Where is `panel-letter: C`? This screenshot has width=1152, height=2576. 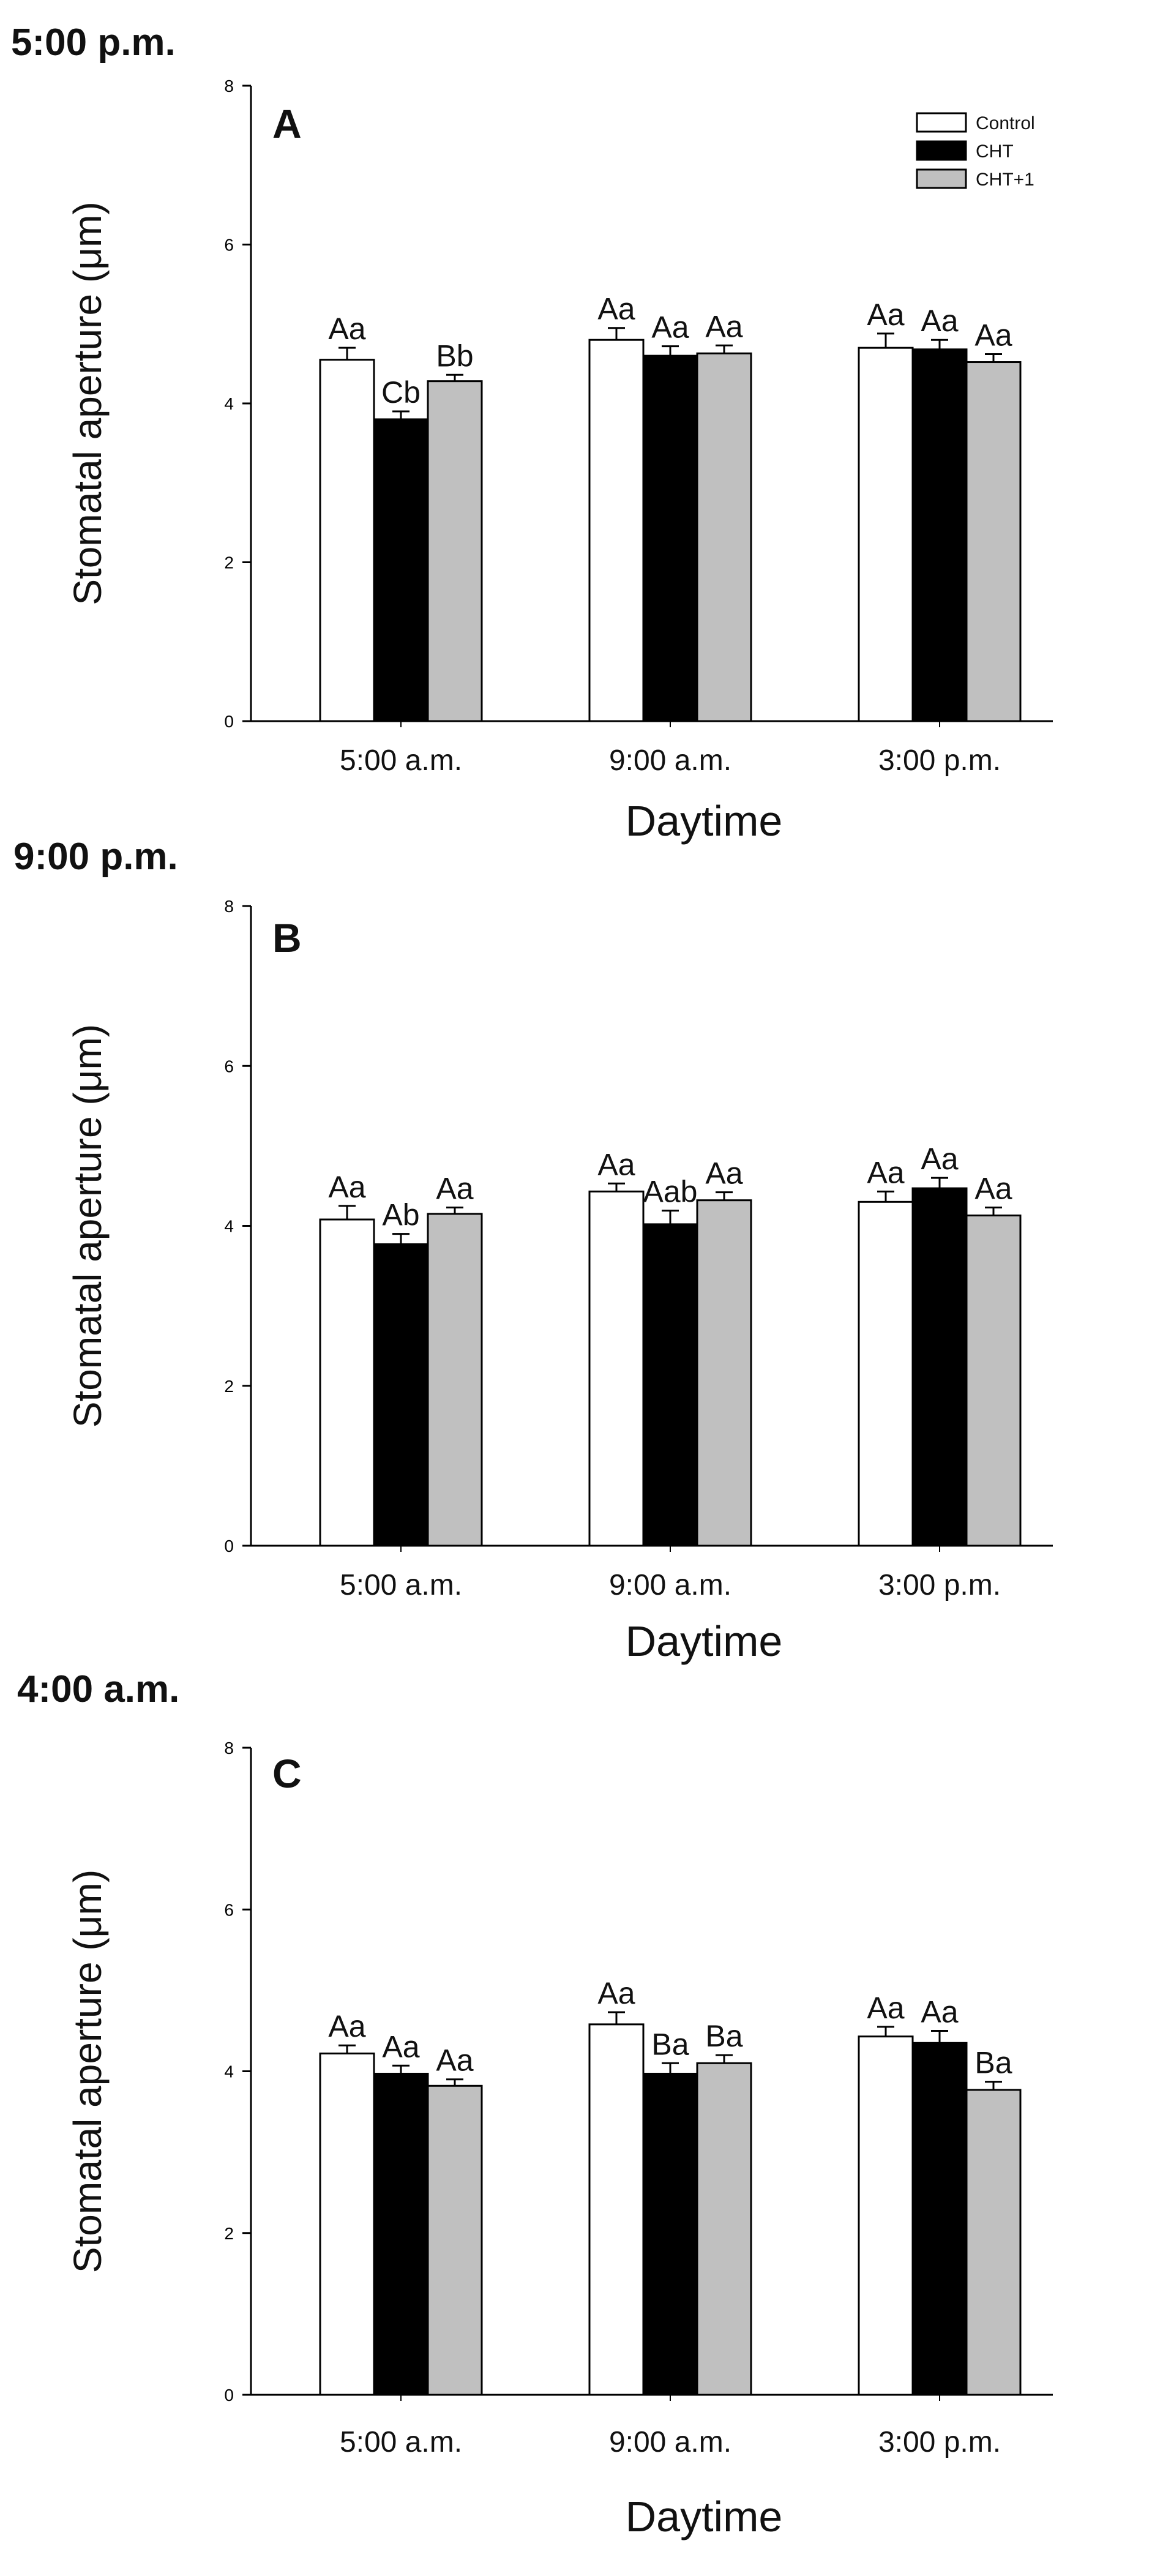 panel-letter: C is located at coordinates (287, 1774).